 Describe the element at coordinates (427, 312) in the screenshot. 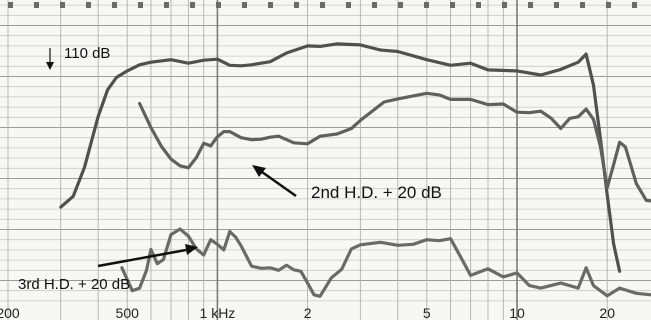

I see `x-tick-label: 5` at that location.